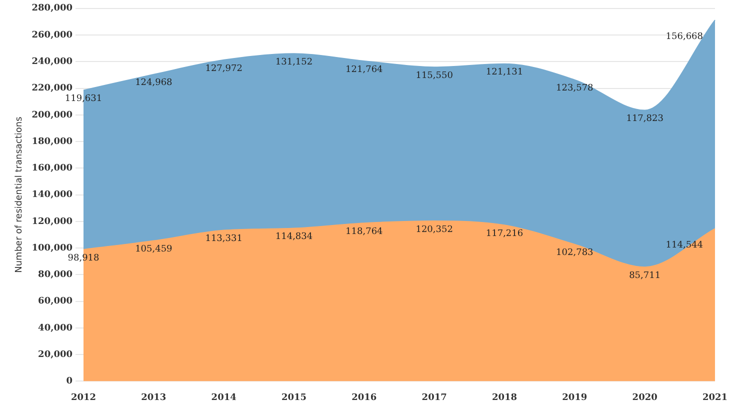 The image size is (739, 410). Describe the element at coordinates (434, 229) in the screenshot. I see `data-label: 120,352` at that location.